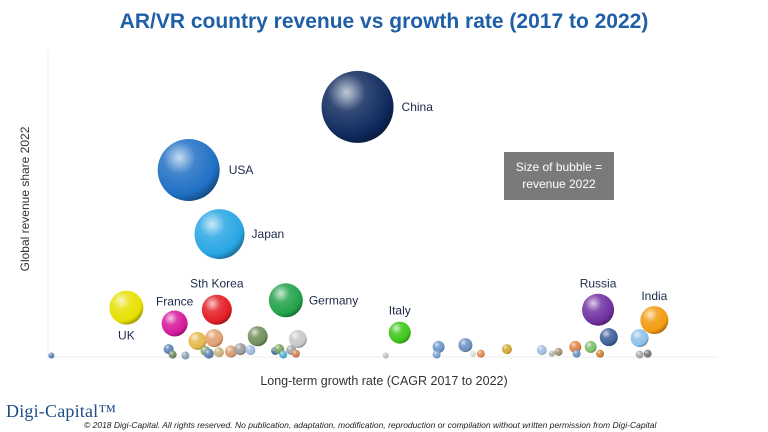 This screenshot has height=432, width=768. Describe the element at coordinates (126, 336) in the screenshot. I see `label-uk: UK` at that location.